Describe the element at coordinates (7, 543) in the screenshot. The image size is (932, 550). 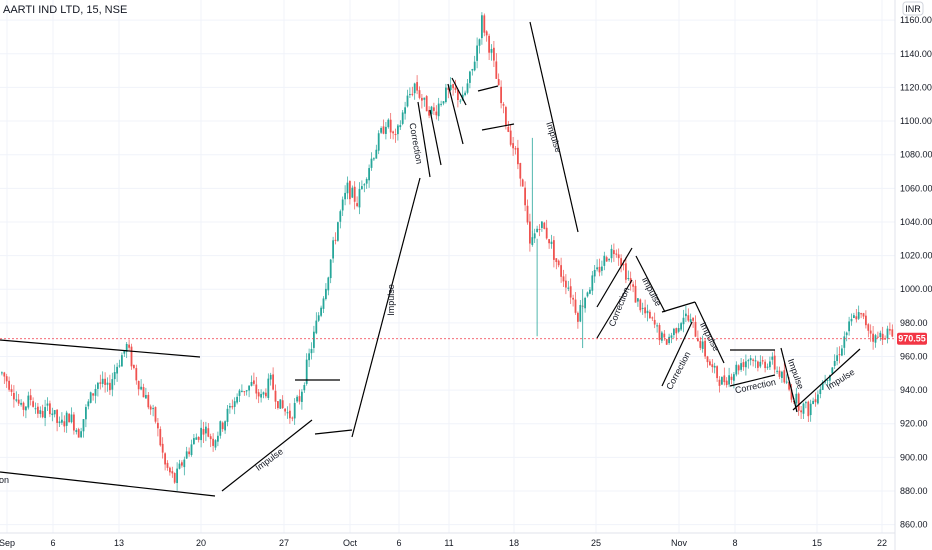
I see `time-tick: Sep` at that location.